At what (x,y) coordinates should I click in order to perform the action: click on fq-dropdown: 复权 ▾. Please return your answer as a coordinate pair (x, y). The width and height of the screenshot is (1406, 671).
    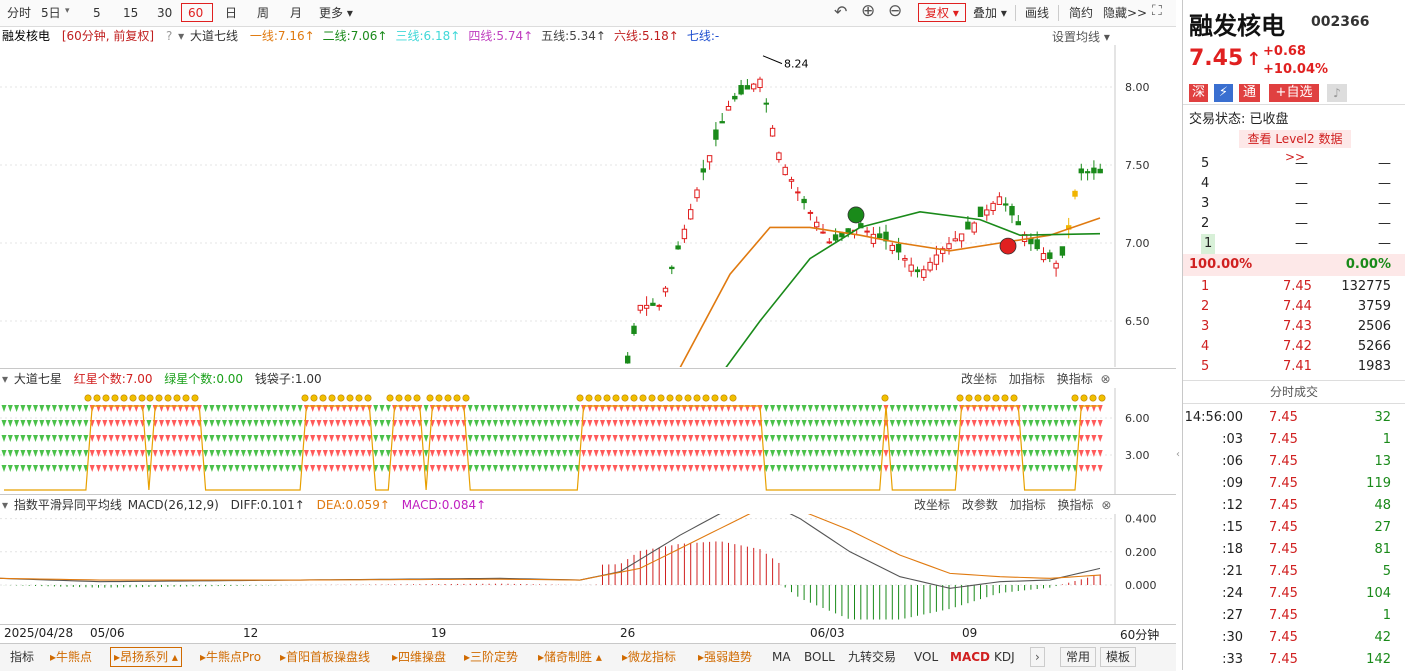
    Looking at the image, I should click on (942, 12).